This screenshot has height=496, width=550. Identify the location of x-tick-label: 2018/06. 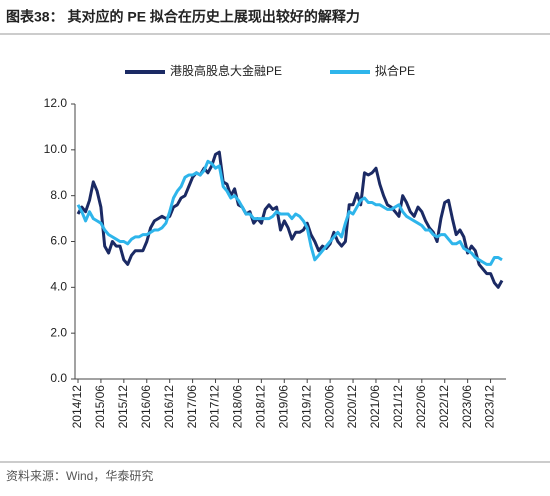
(238, 407).